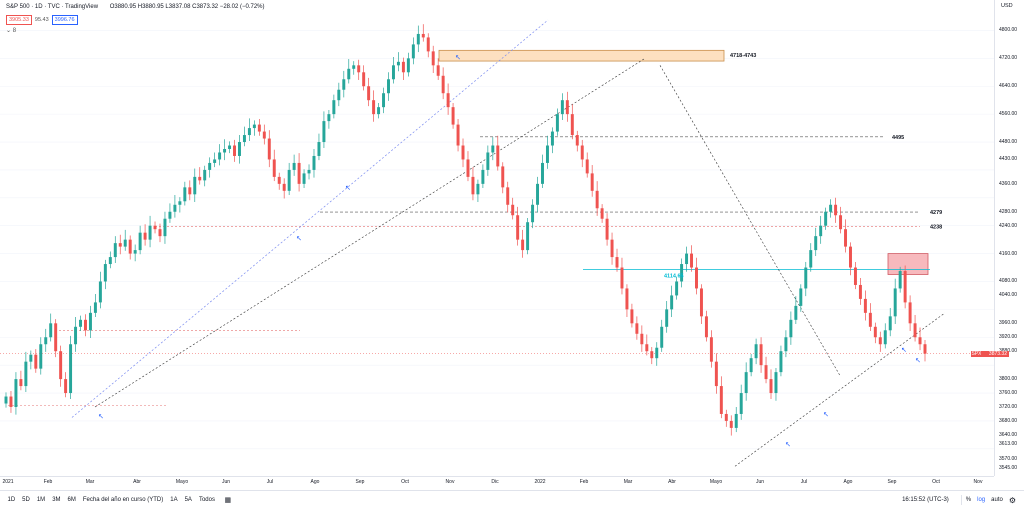  What do you see at coordinates (26, 500) in the screenshot?
I see `range-button: 5D` at bounding box center [26, 500].